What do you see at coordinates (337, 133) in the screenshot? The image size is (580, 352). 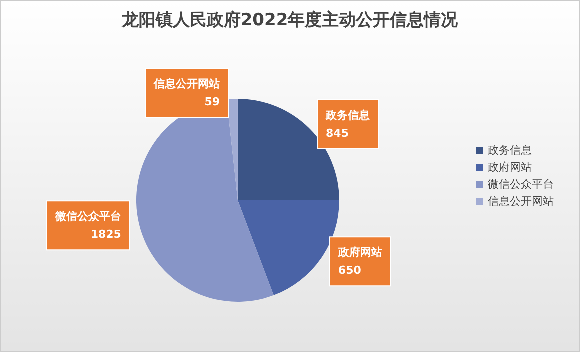 I see `data-label: 845` at bounding box center [337, 133].